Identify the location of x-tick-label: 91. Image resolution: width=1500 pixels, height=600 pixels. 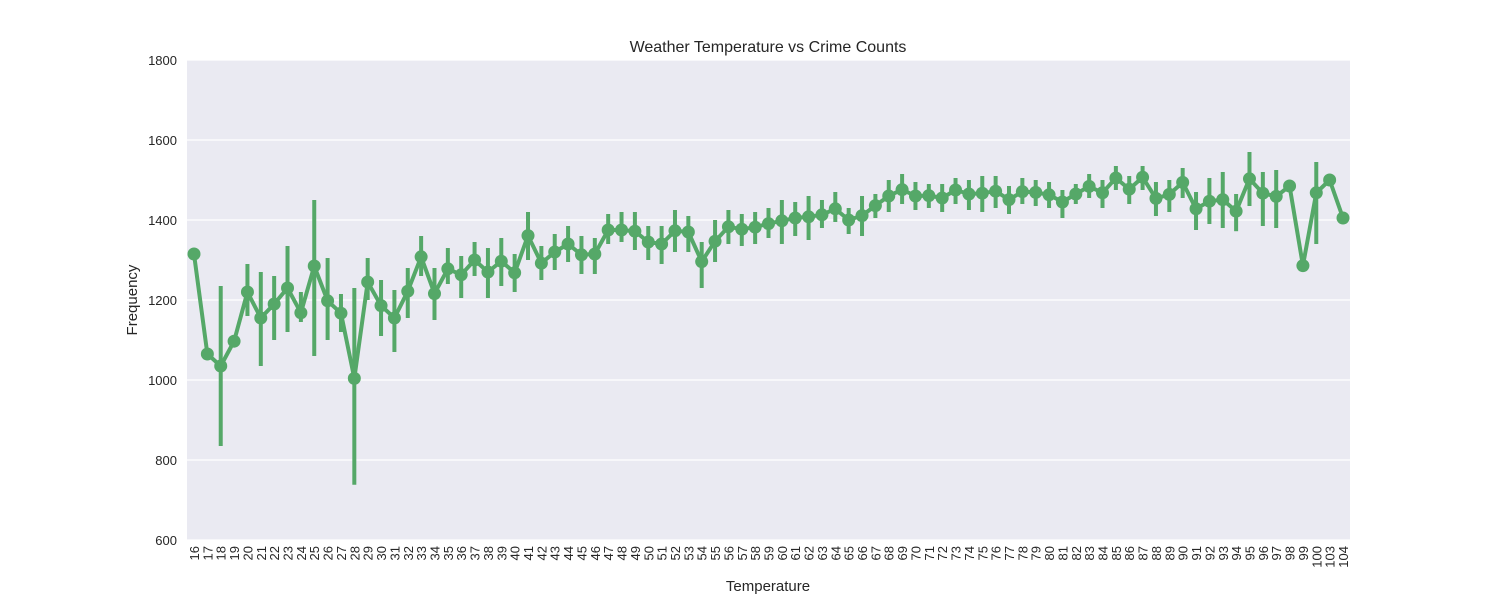
(1196, 553).